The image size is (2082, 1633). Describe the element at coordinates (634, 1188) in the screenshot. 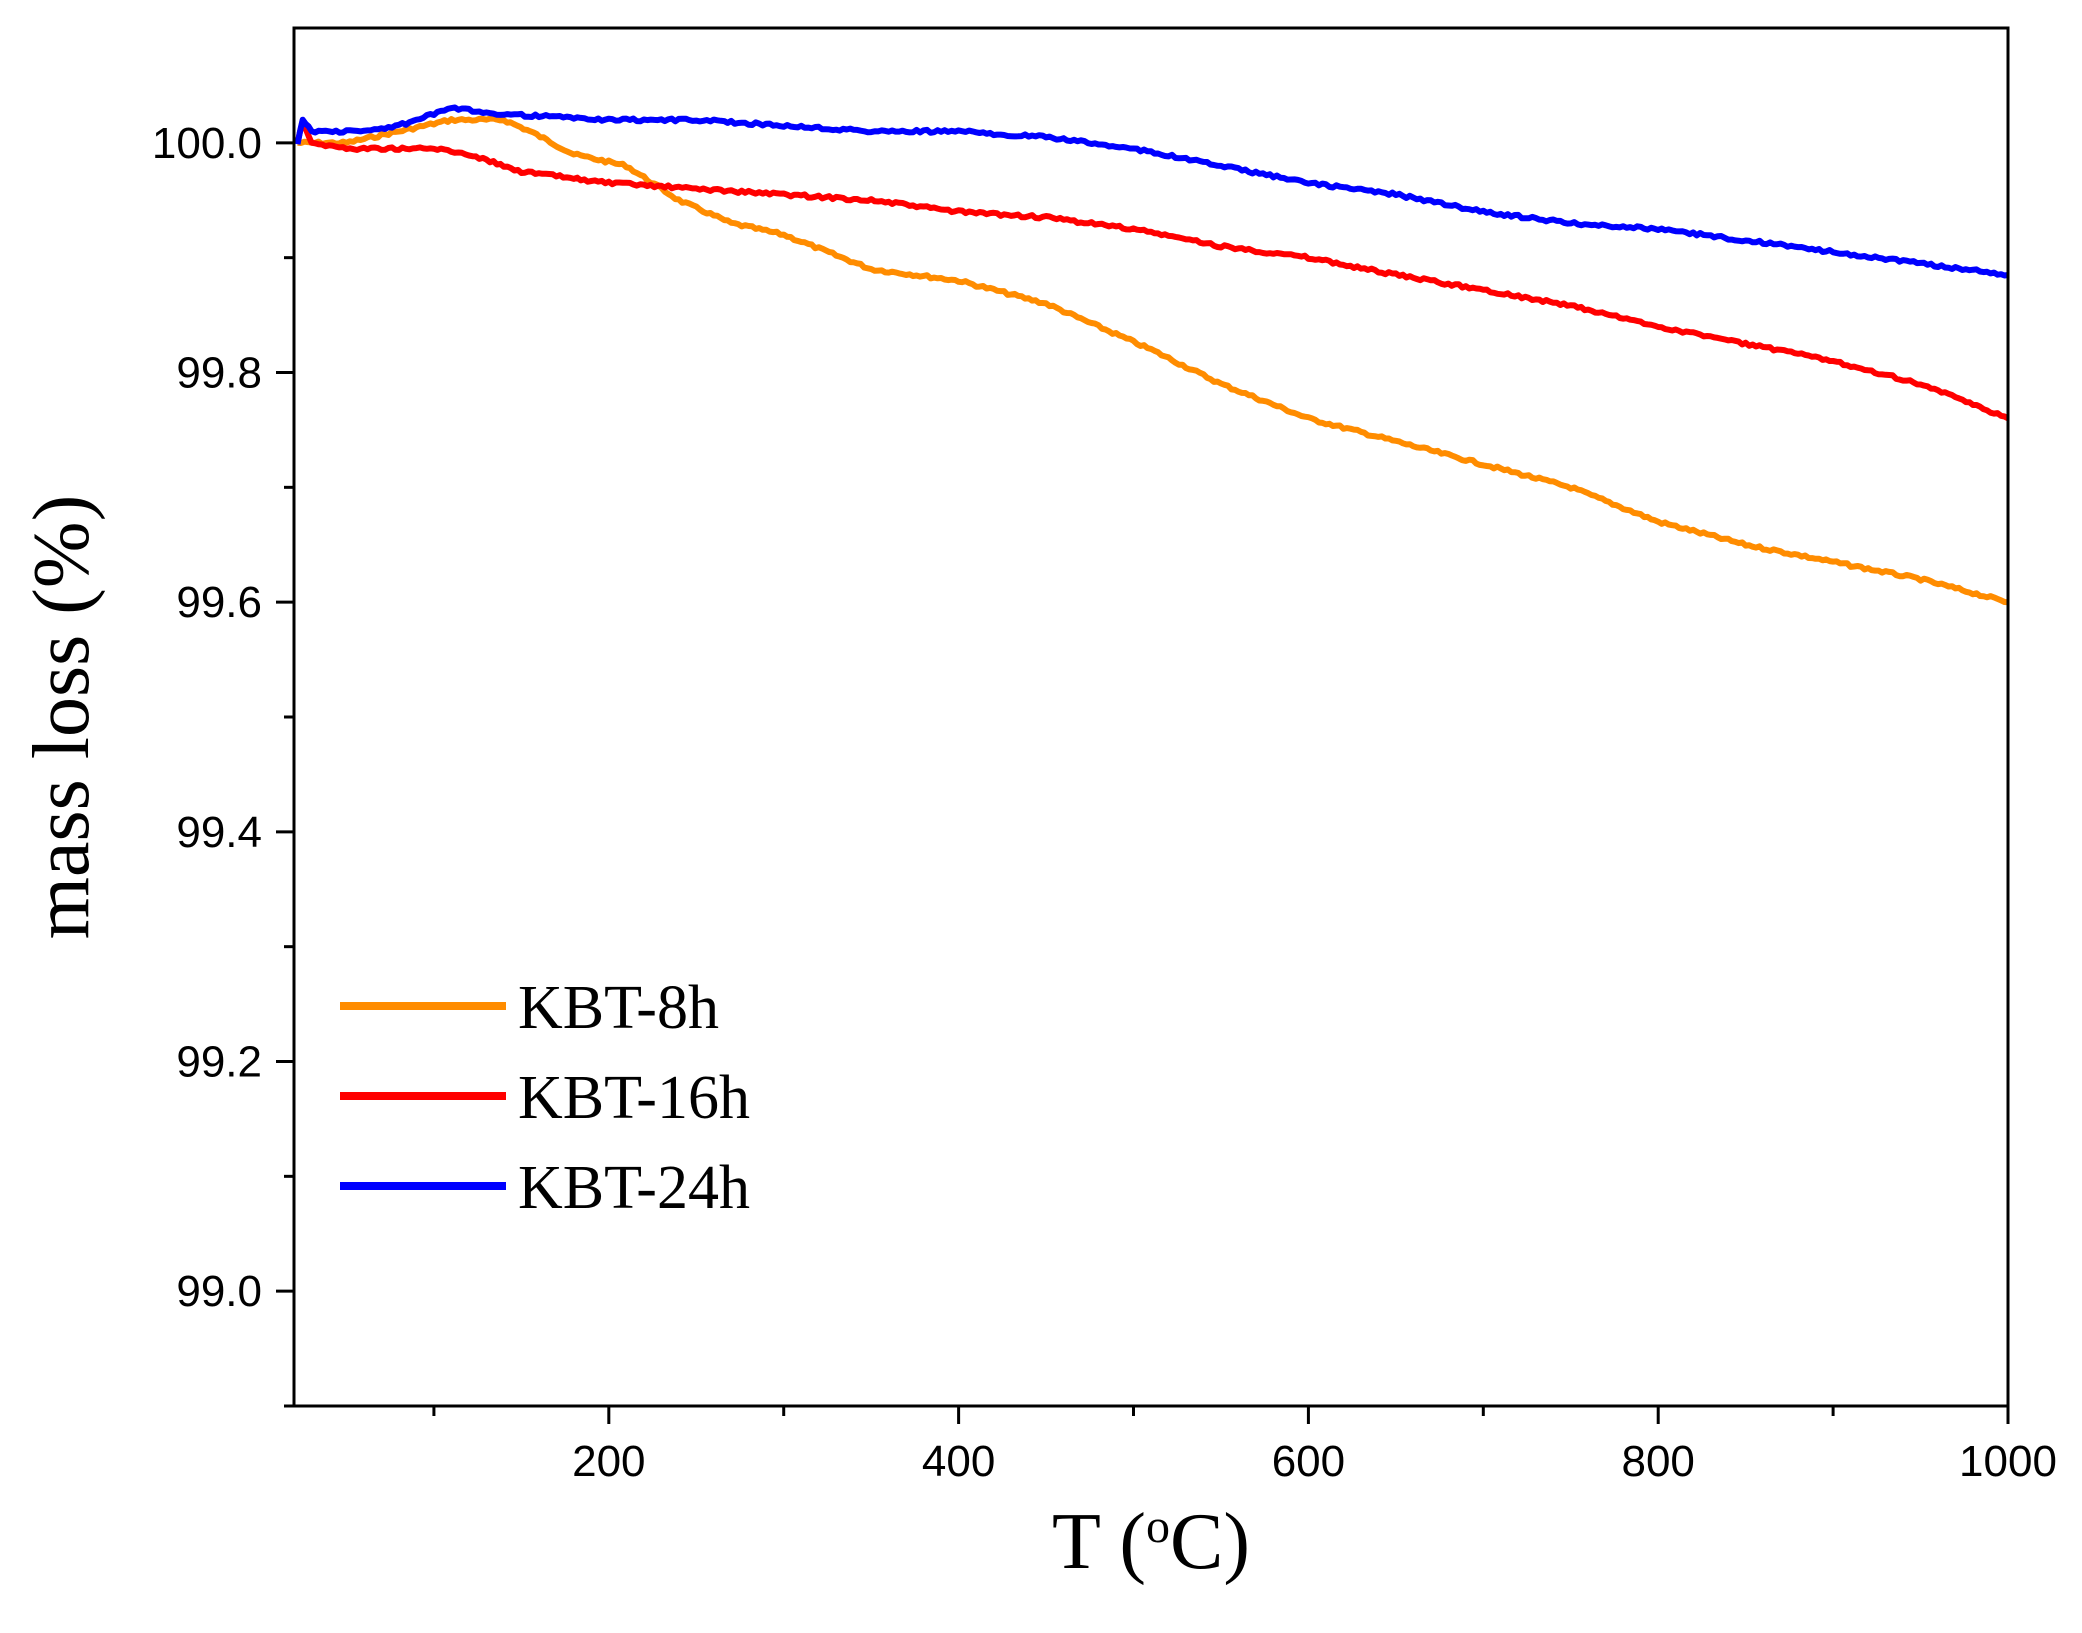

I see `legend-label: KBT-24h` at that location.